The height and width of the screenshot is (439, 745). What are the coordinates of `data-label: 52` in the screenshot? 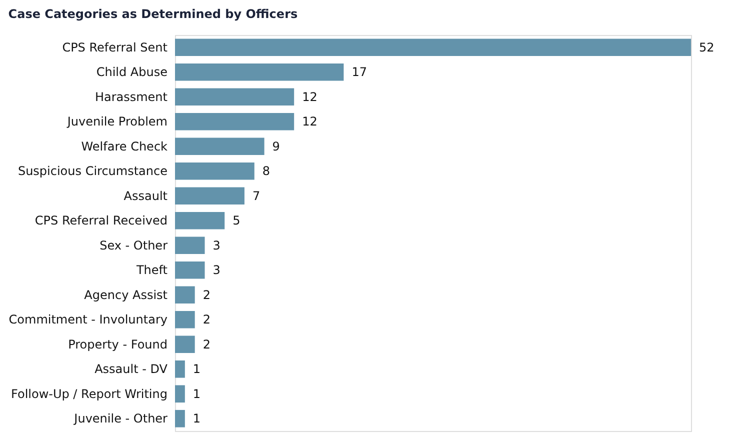 It's located at (706, 47).